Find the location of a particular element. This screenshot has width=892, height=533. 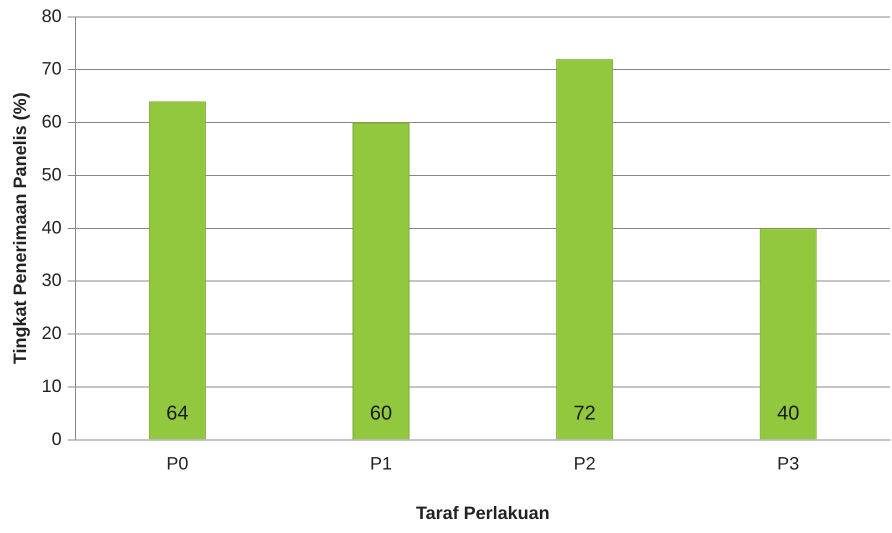

y-tick-label: 40 is located at coordinates (52, 227).